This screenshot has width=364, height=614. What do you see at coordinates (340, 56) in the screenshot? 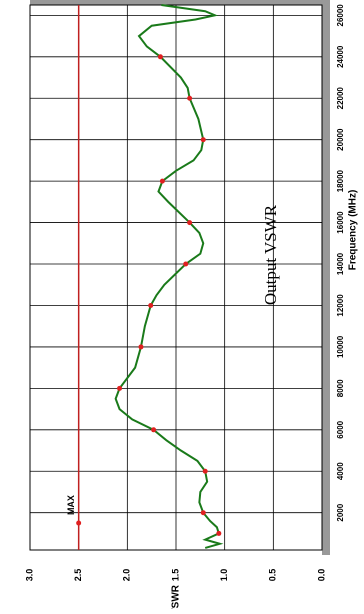
I see `x-tick-label: 24000` at bounding box center [340, 56].